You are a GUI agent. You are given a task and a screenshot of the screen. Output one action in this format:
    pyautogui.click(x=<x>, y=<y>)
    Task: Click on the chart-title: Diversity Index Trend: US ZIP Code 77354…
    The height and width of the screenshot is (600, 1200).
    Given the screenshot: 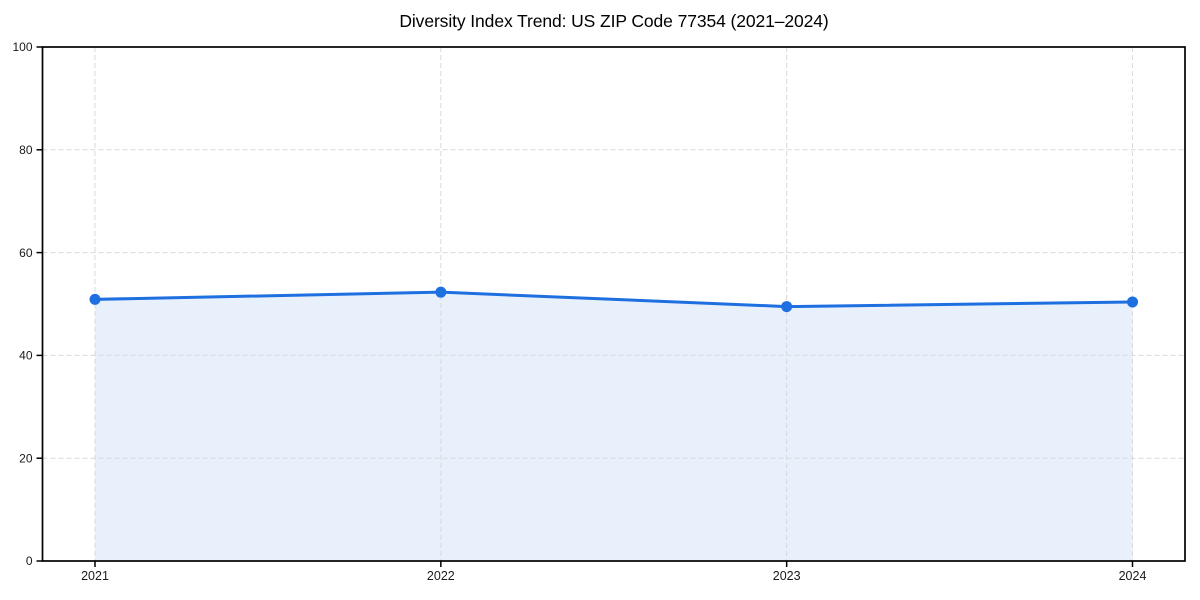 What is the action you would take?
    pyautogui.click(x=614, y=21)
    